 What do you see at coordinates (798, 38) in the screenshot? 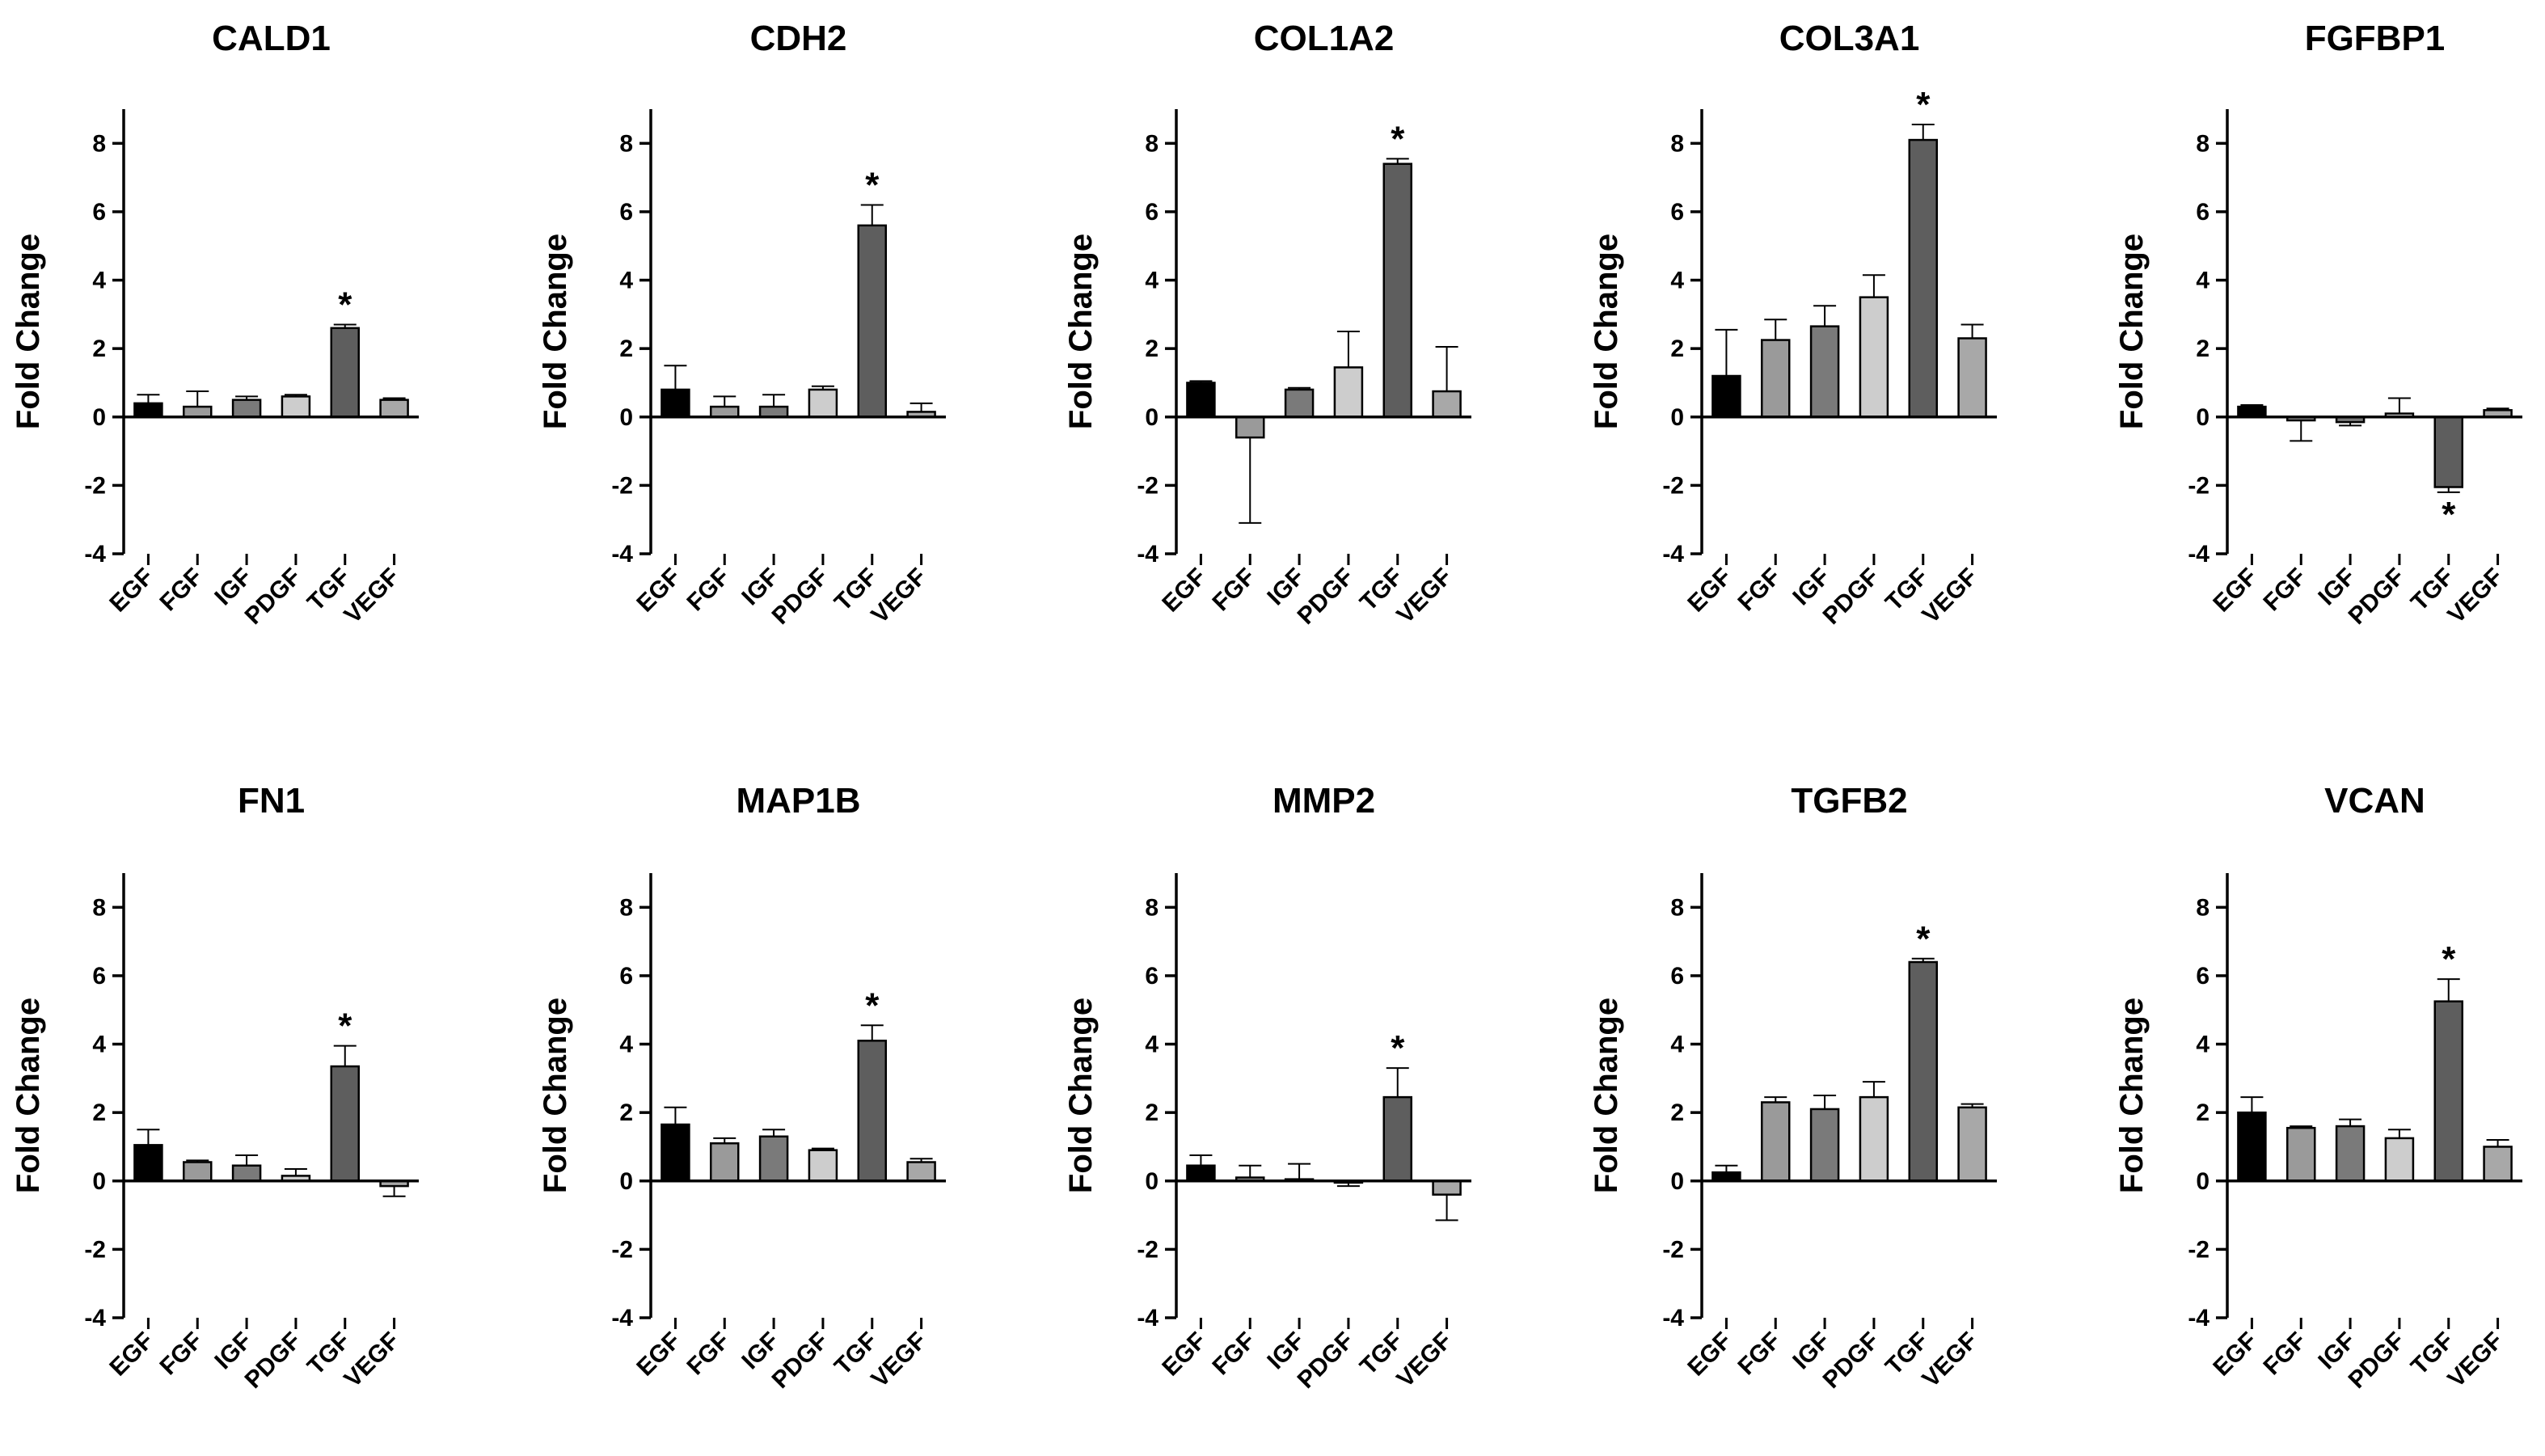
I see `panel-title: CDH2` at bounding box center [798, 38].